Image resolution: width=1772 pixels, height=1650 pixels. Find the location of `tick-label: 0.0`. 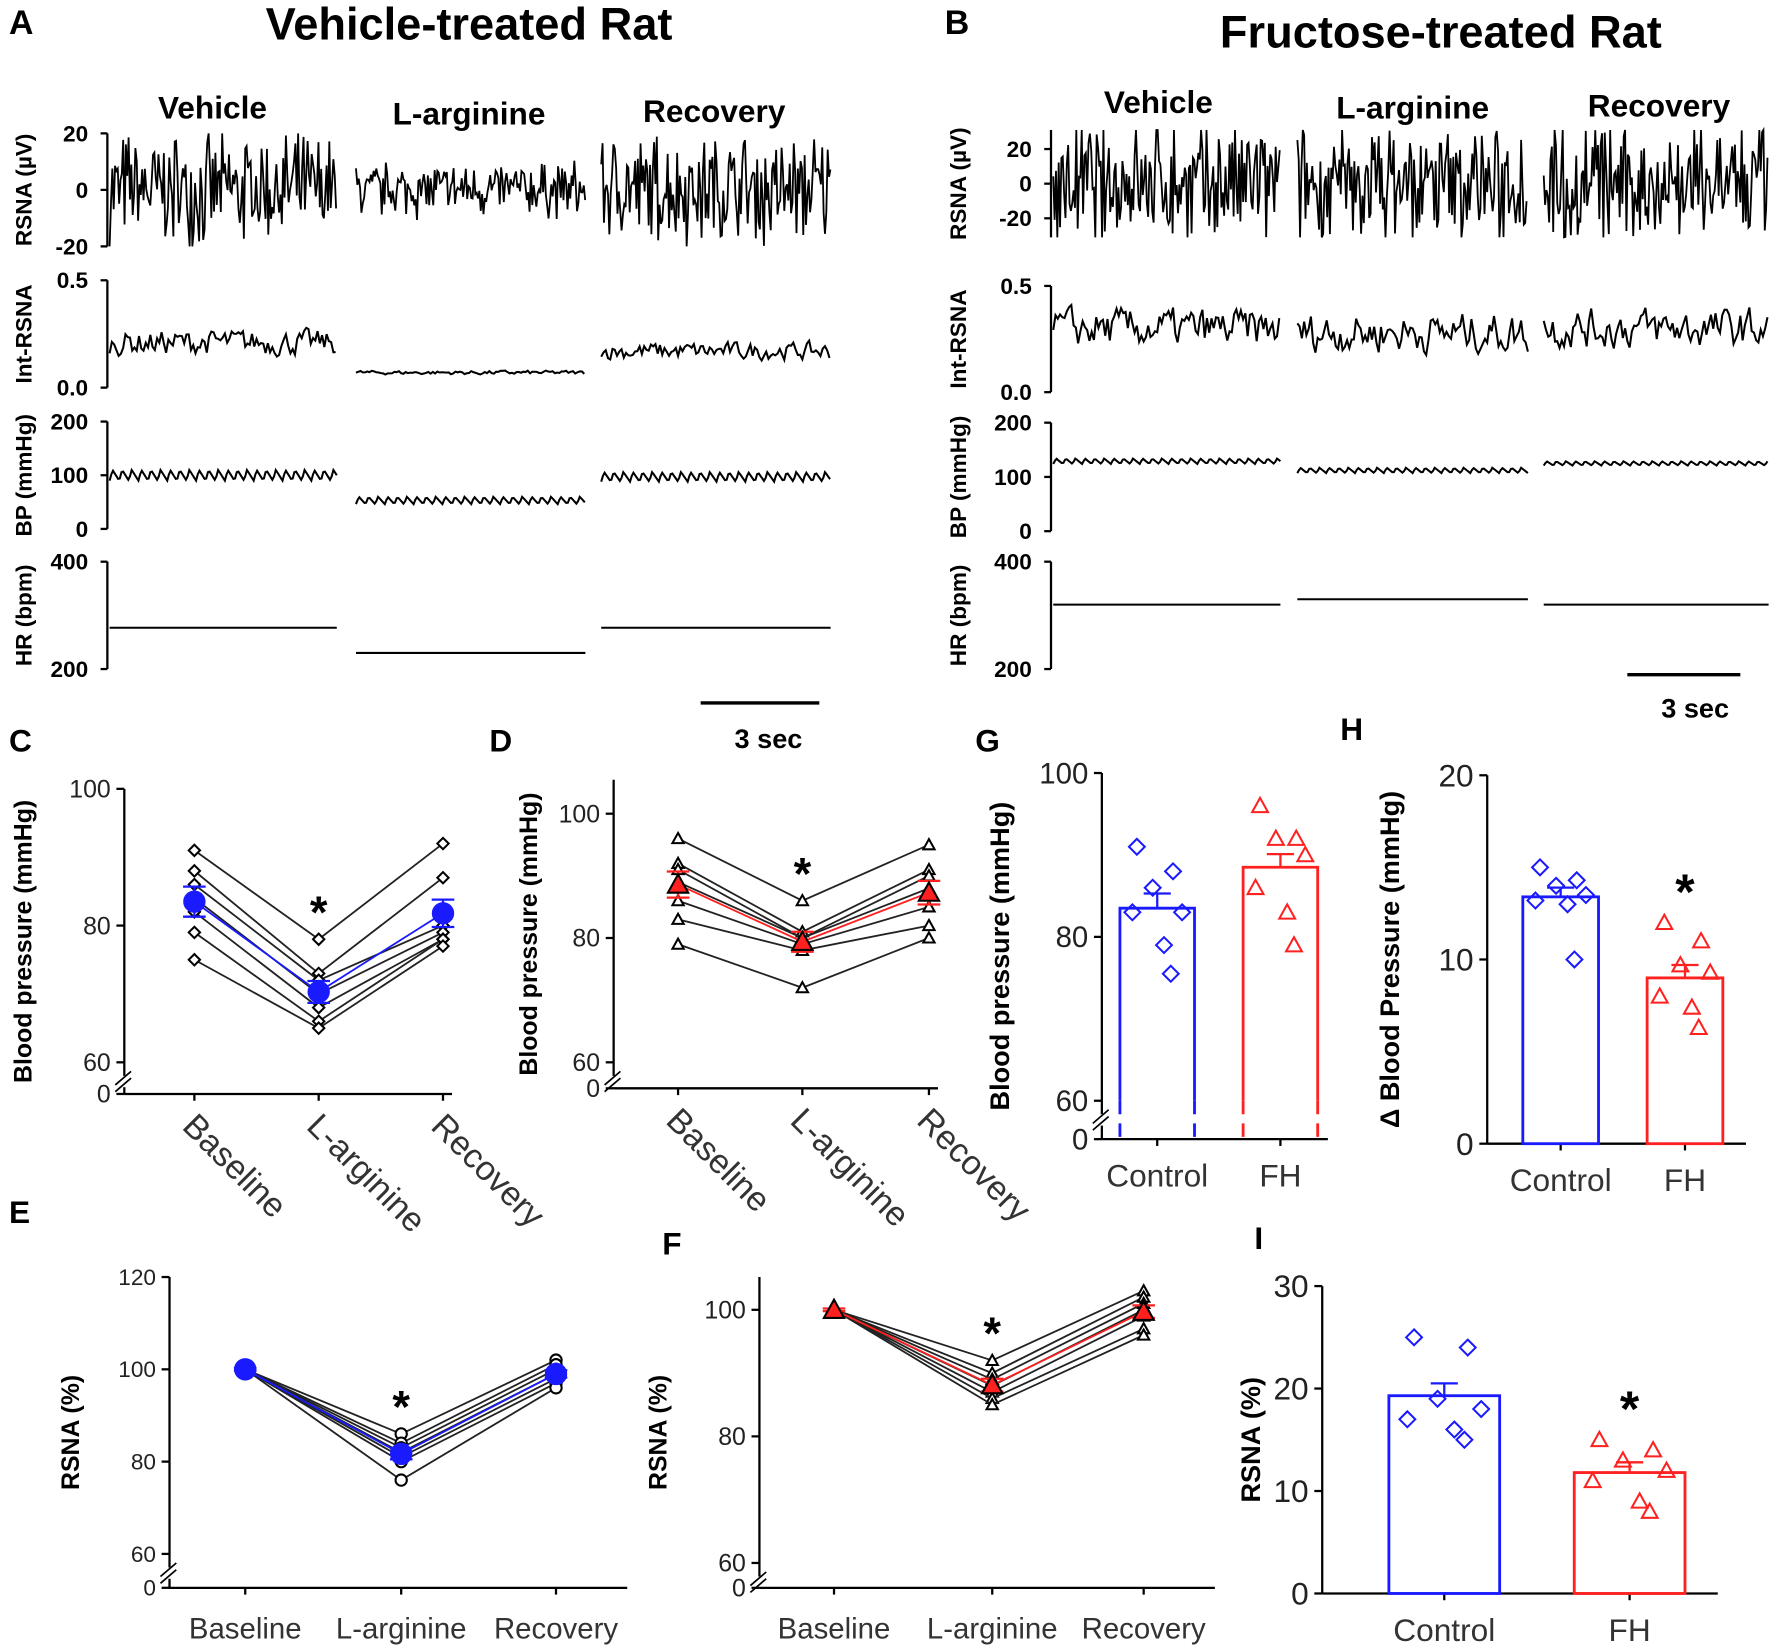

tick-label: 0.0 is located at coordinates (1015, 392).